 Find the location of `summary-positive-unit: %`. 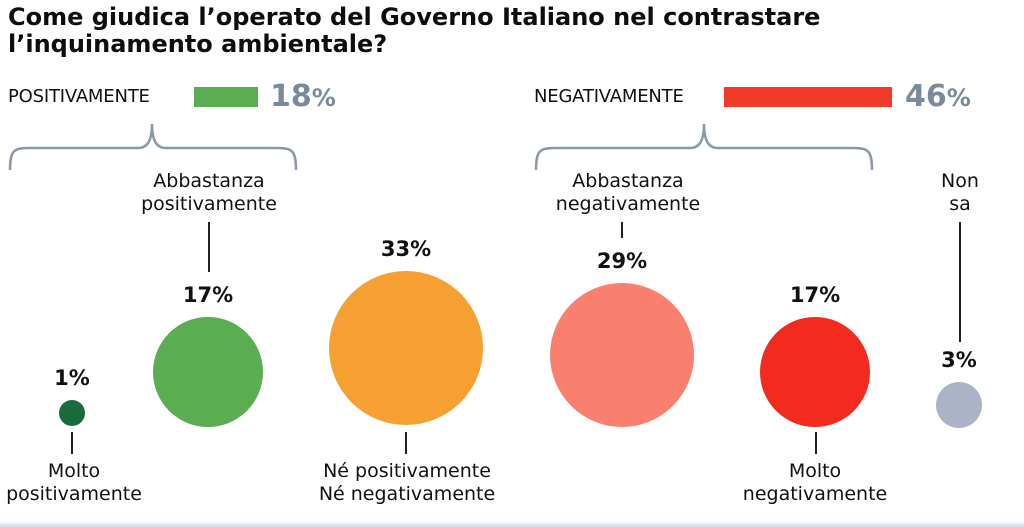

summary-positive-unit: % is located at coordinates (323, 98).